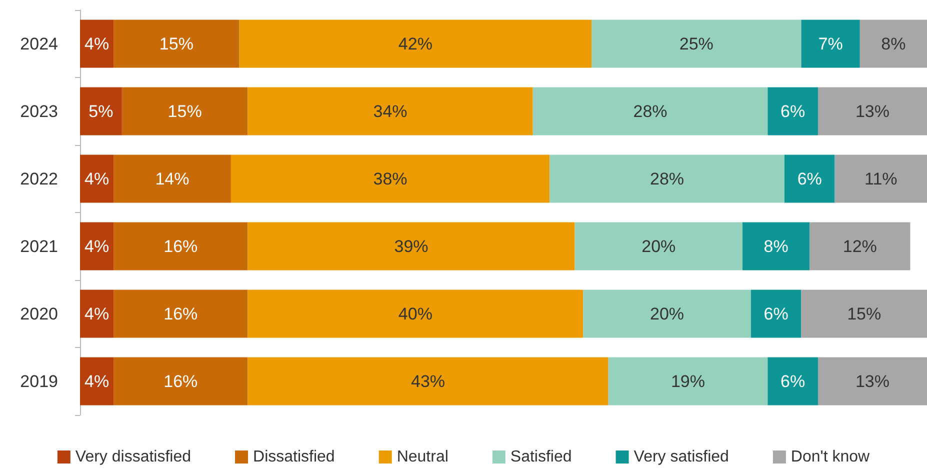 Image resolution: width=927 pixels, height=470 pixels. I want to click on y-tick-label: 2022, so click(39, 178).